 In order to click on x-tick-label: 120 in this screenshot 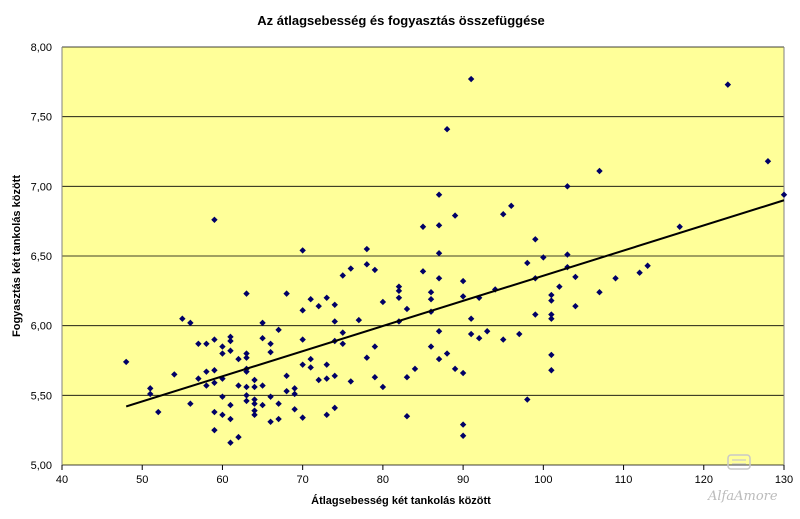, I will do `click(704, 480)`.